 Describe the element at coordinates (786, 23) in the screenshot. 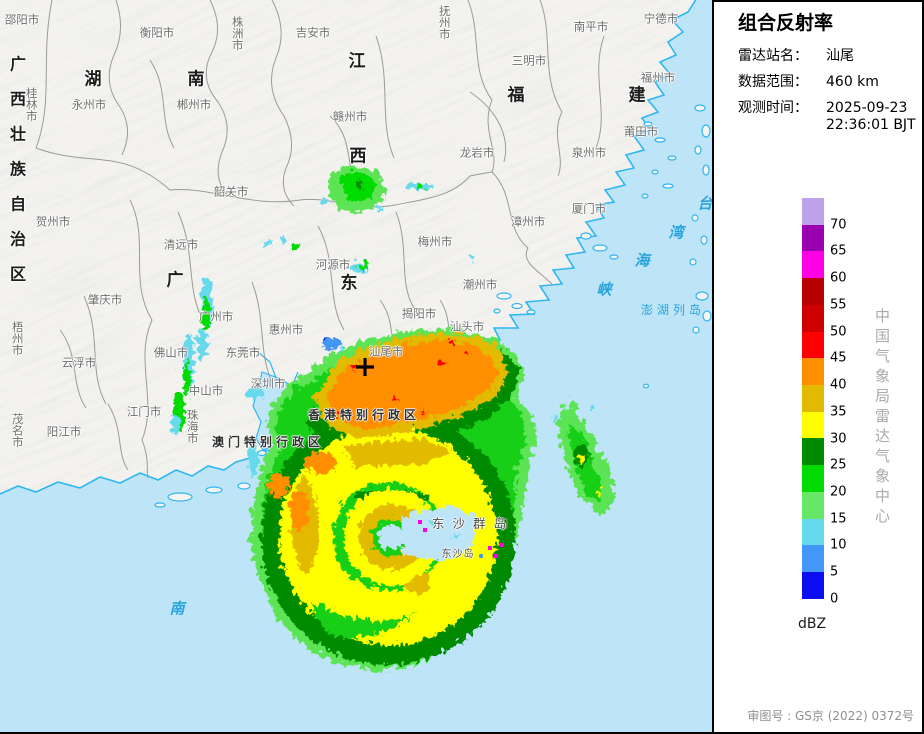

I see `product-title: 组合反射率` at that location.